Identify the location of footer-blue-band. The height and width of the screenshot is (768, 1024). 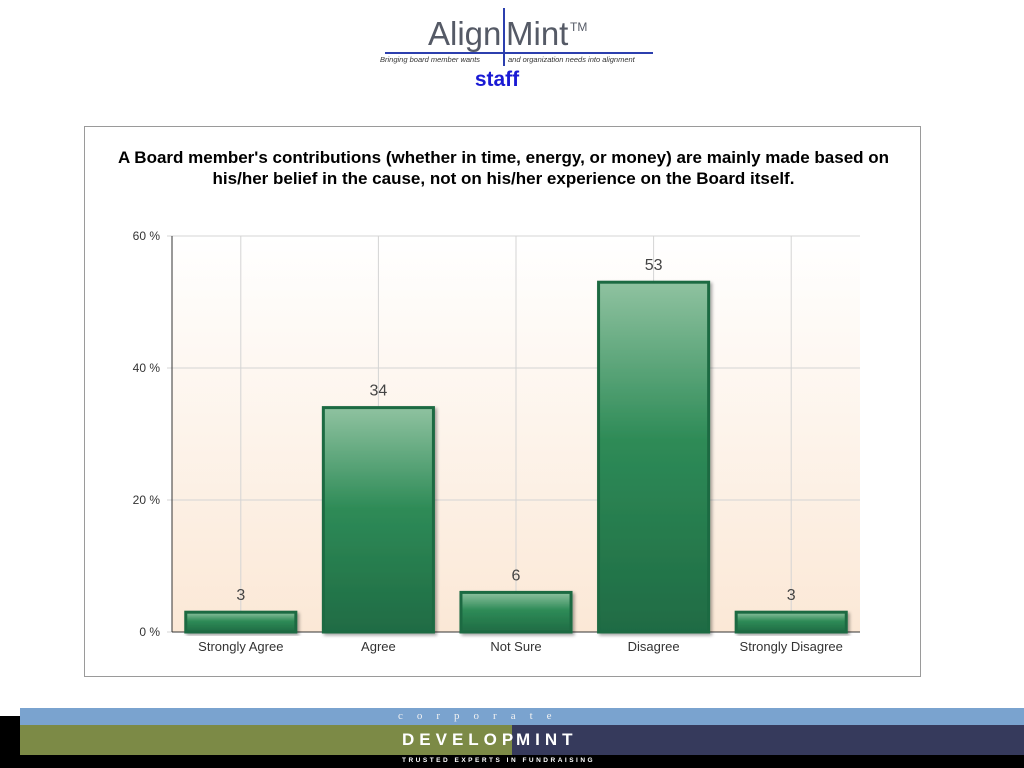
(522, 716).